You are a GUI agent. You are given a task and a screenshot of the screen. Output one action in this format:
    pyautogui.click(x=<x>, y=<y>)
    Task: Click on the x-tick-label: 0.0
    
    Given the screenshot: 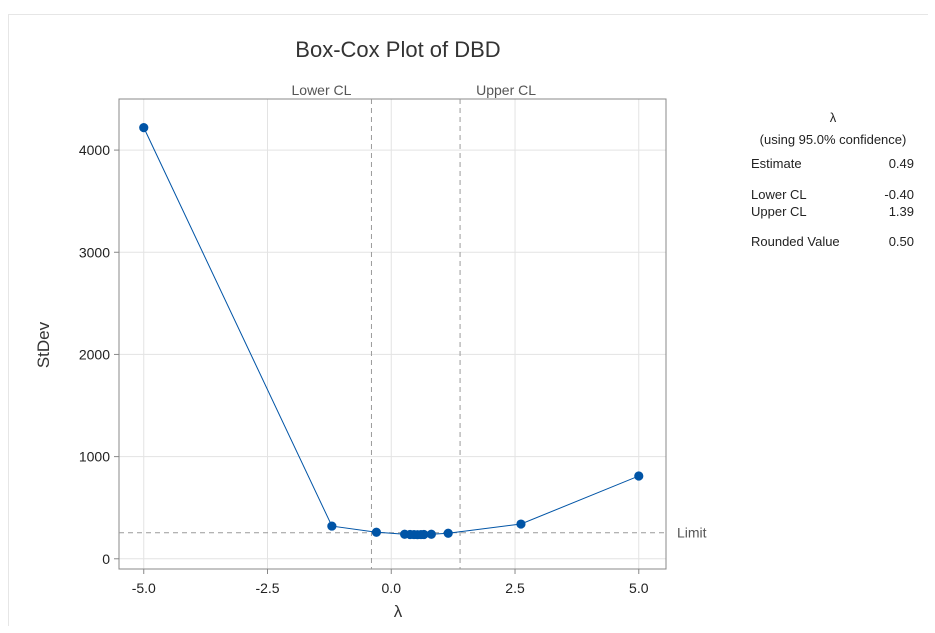 What is the action you would take?
    pyautogui.click(x=392, y=588)
    